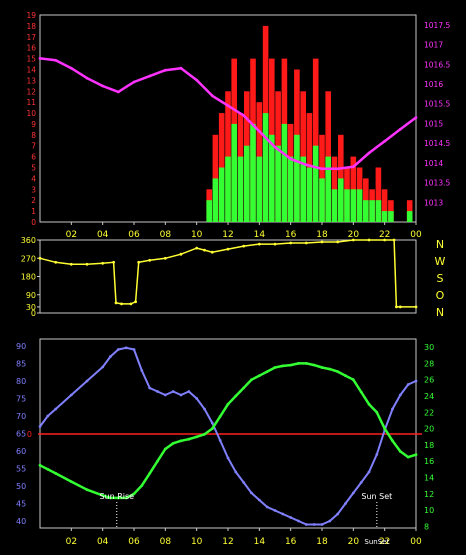  Describe the element at coordinates (31, 295) in the screenshot. I see `direction-y-tick-label: 90` at that location.